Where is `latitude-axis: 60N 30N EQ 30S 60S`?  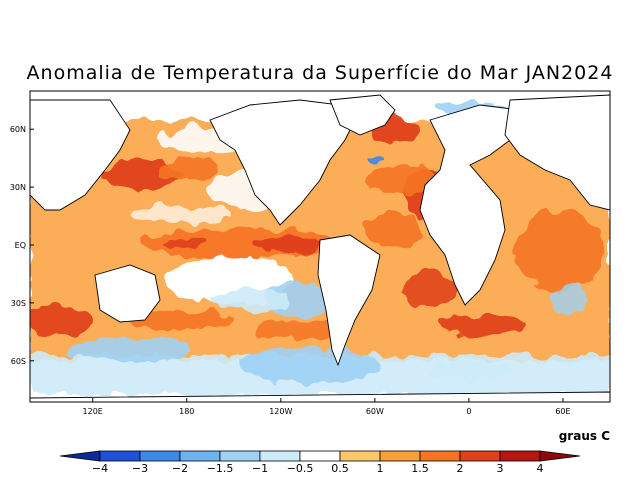 latitude-axis: 60N 30N EQ 30S 60S is located at coordinates (22, 245).